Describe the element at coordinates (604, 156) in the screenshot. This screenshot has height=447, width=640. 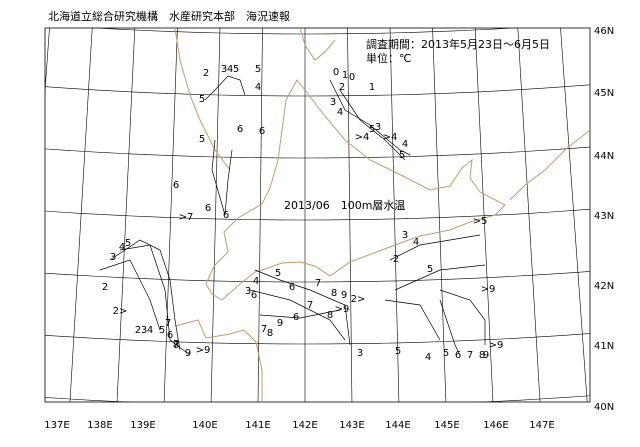
I see `lat-label: 44N` at that location.